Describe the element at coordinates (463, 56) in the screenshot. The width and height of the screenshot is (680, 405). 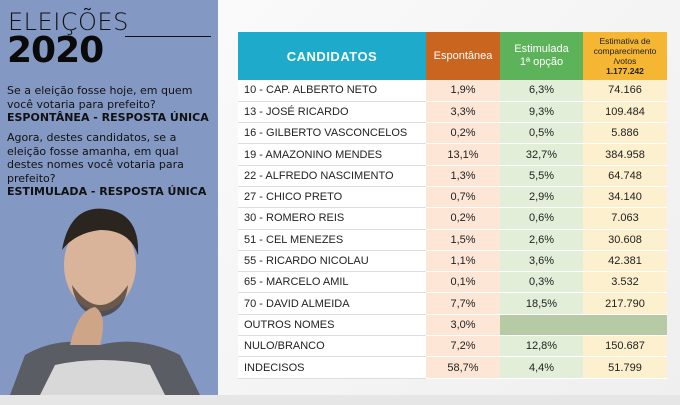
I see `header-espontanea: Espontânea` at that location.